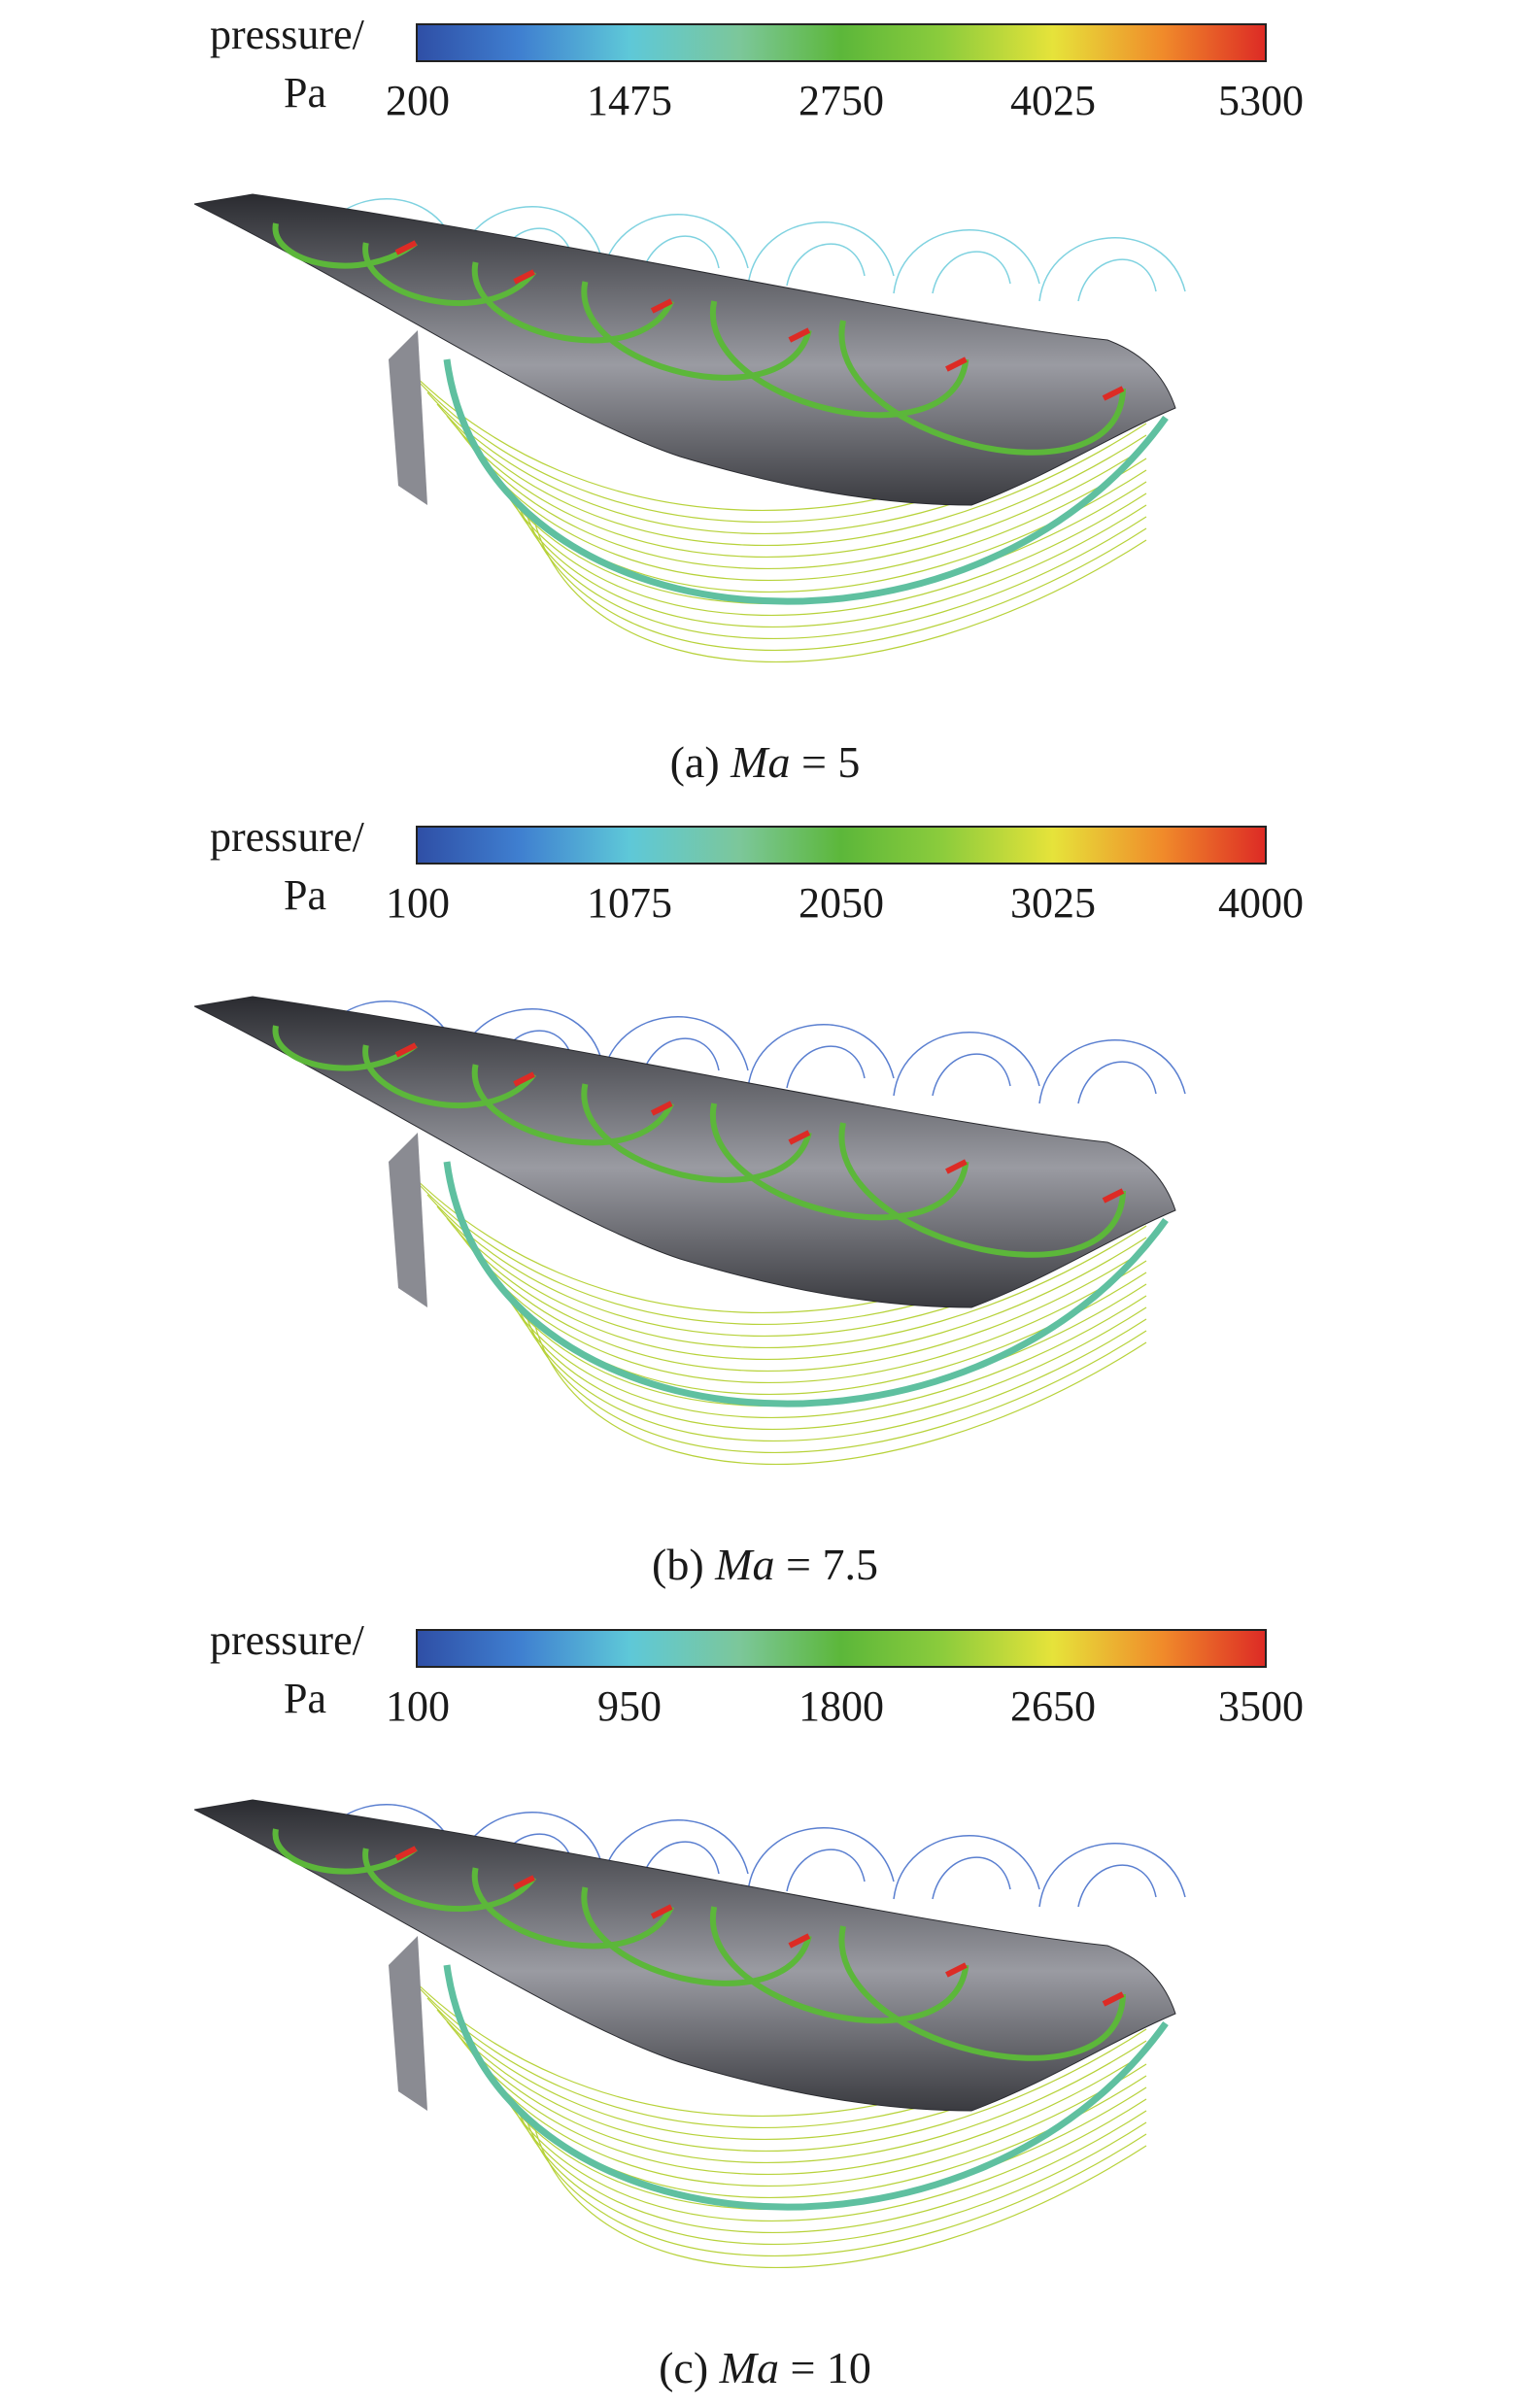 Image resolution: width=1530 pixels, height=2408 pixels. I want to click on colorbar-tick: 3025, so click(1053, 903).